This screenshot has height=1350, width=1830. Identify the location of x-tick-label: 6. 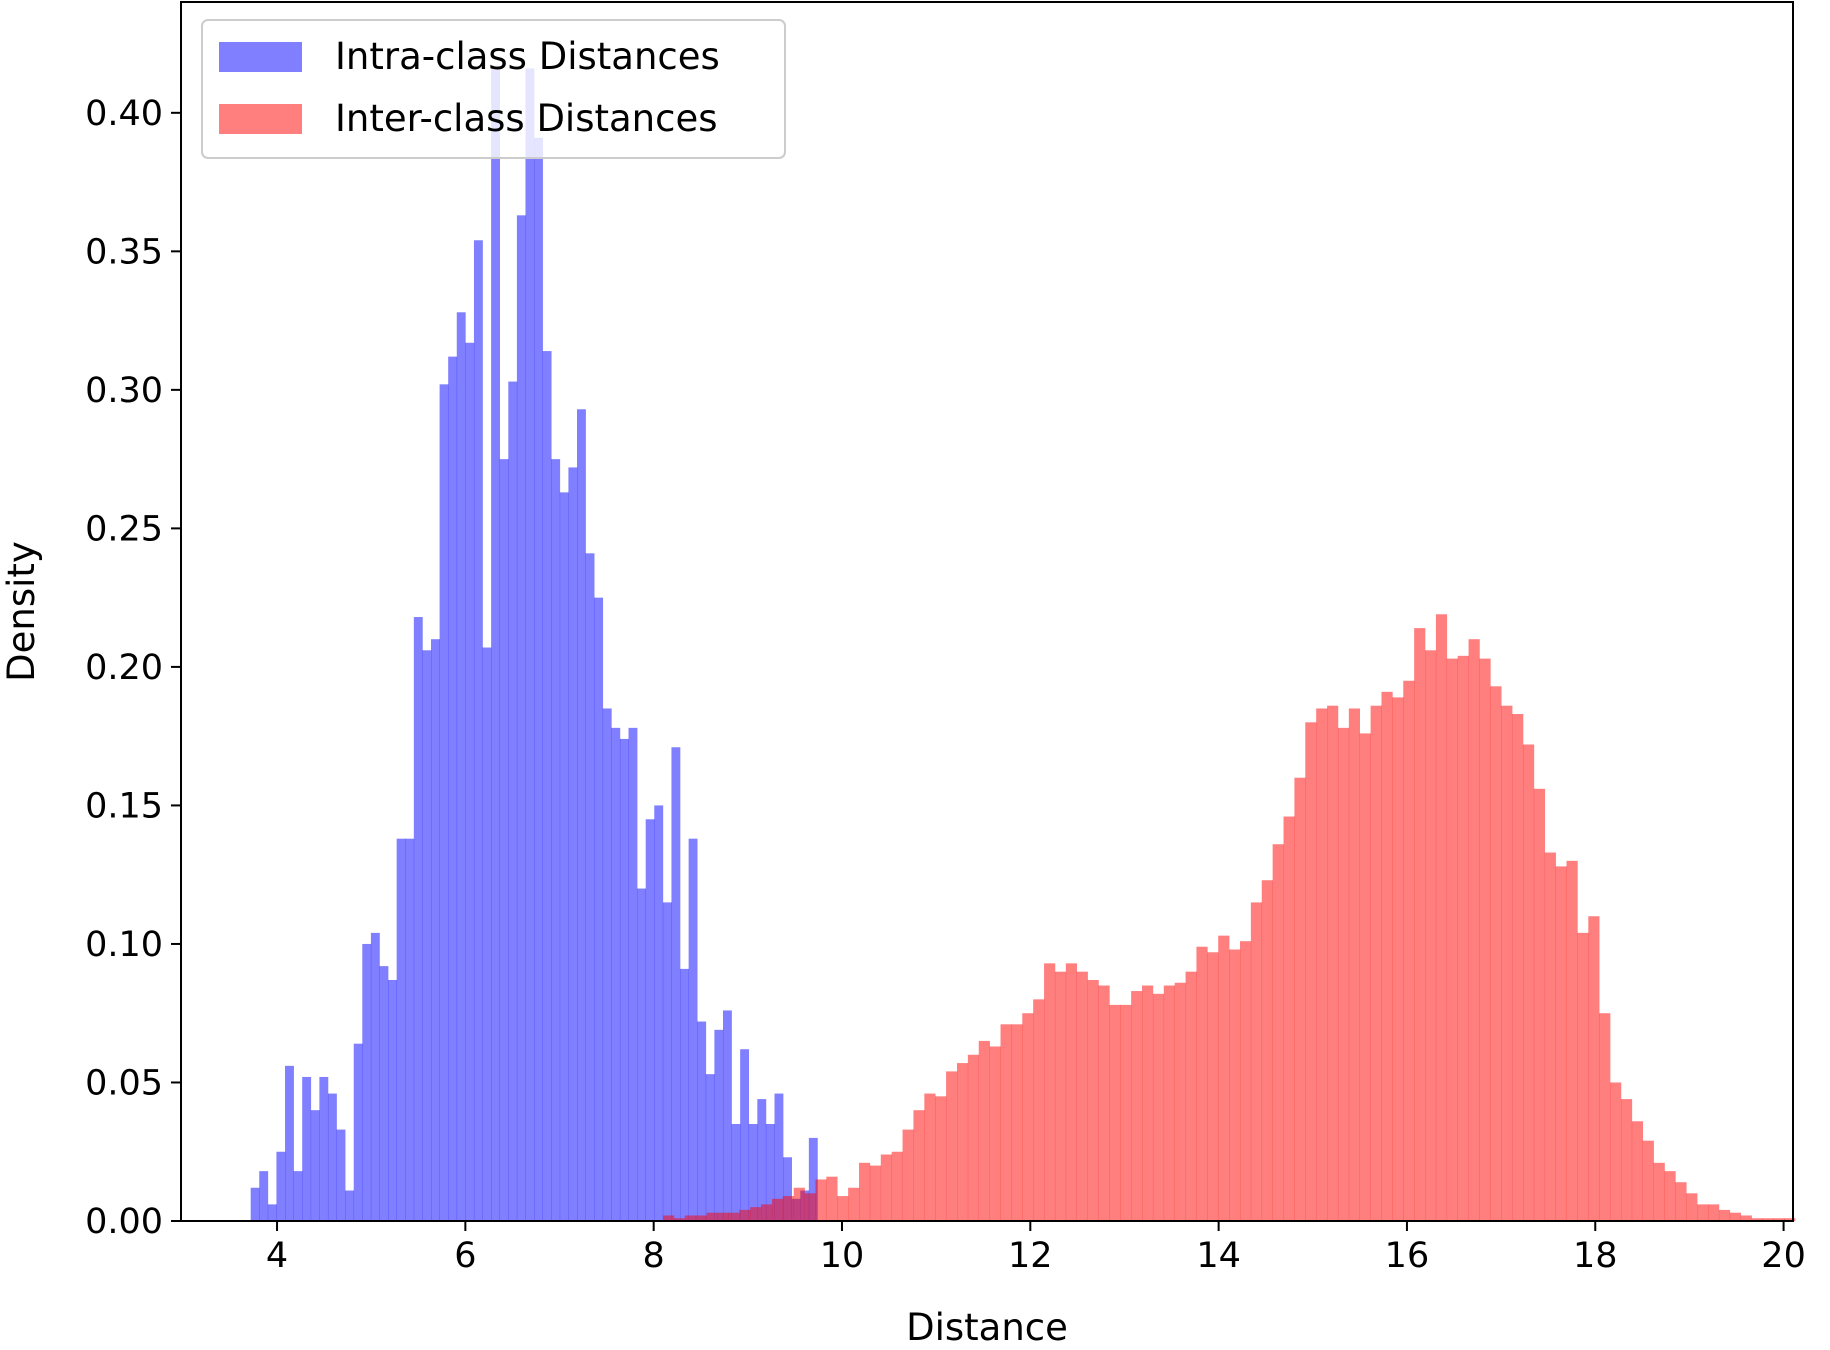
(465, 1256).